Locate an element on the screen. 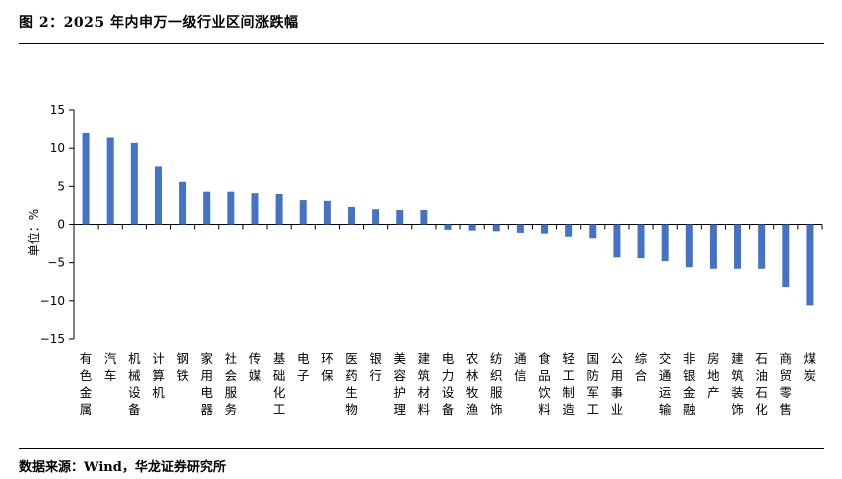 This screenshot has width=842, height=479. category-label: 家用电器 is located at coordinates (206, 384).